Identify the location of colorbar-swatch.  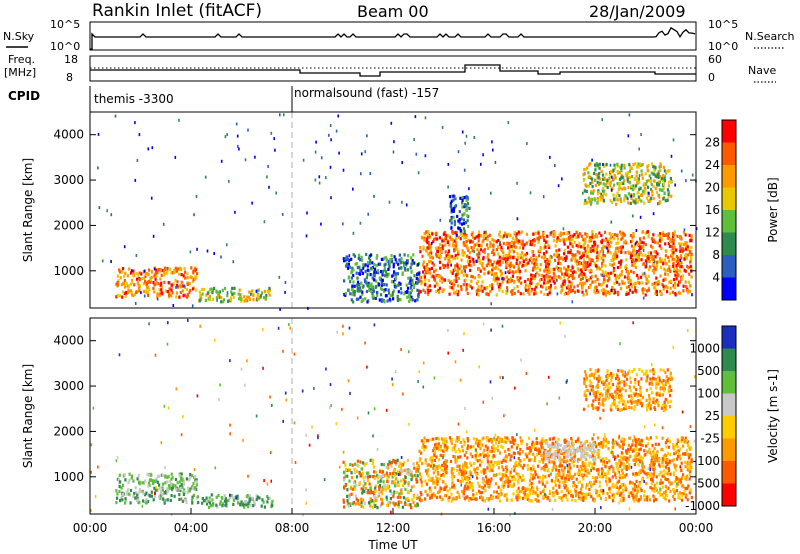
(729, 199).